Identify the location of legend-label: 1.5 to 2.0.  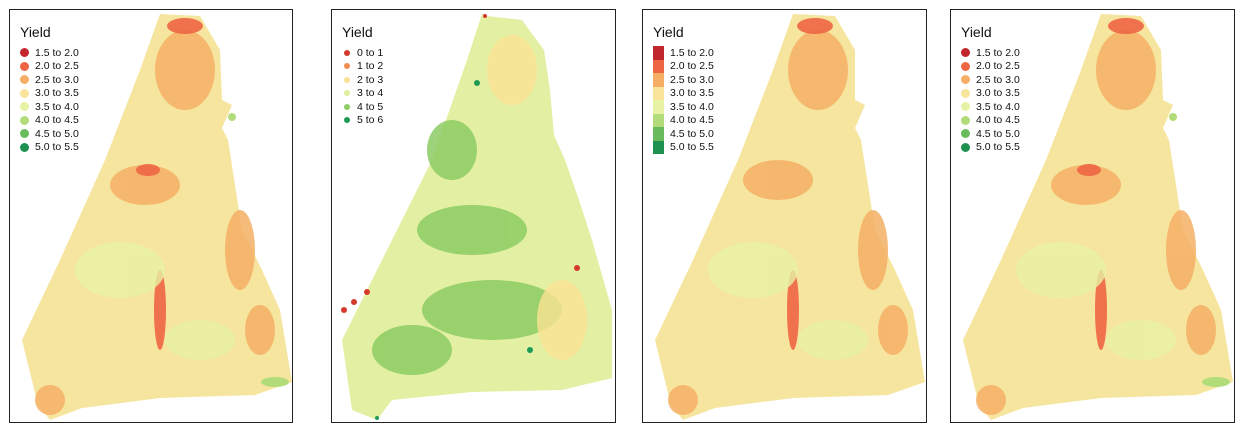
(692, 52).